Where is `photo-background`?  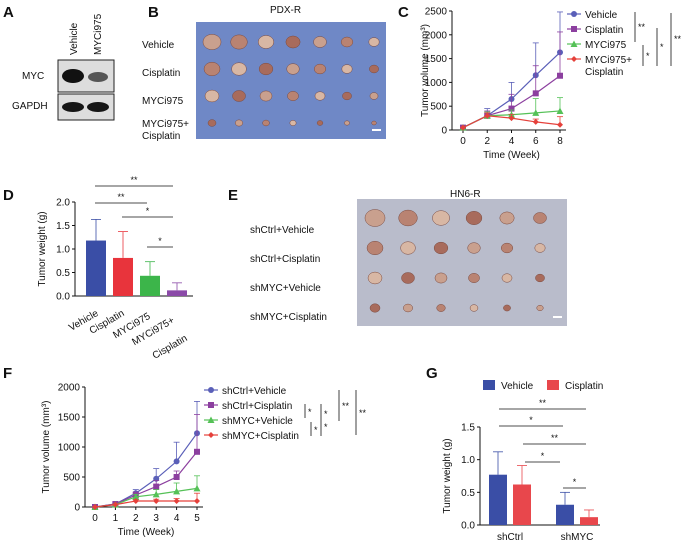
photo-background is located at coordinates (462, 262).